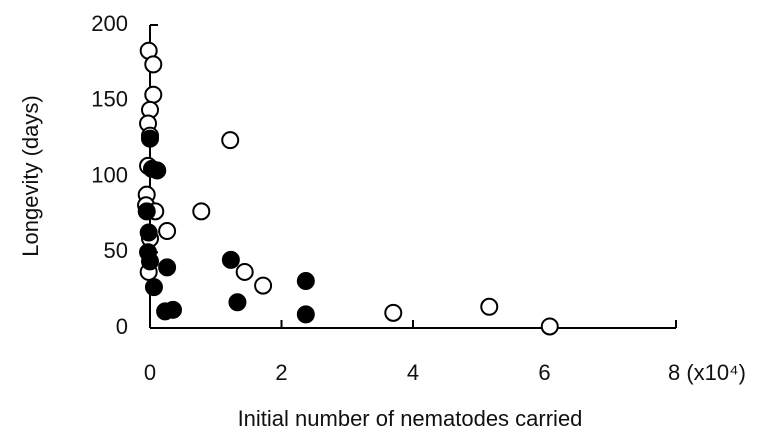 The height and width of the screenshot is (443, 776). Describe the element at coordinates (150, 372) in the screenshot. I see `x-tick-label: 0` at that location.